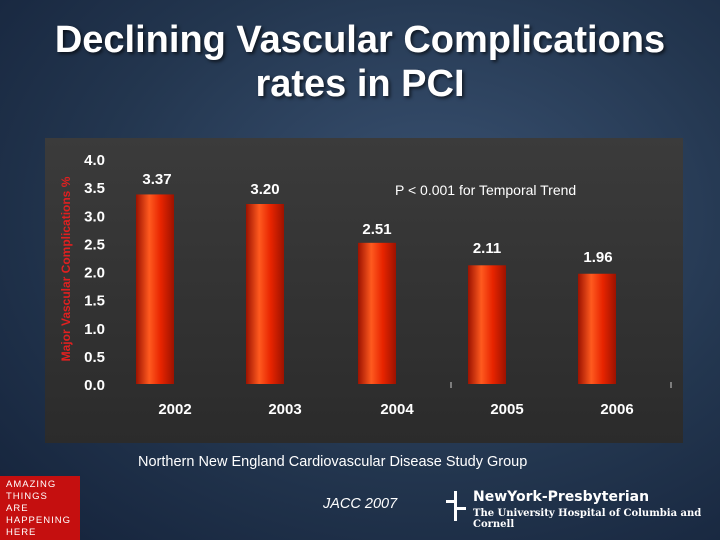 This screenshot has height=540, width=720. I want to click on y-tick-label: 2.5, so click(94, 244).